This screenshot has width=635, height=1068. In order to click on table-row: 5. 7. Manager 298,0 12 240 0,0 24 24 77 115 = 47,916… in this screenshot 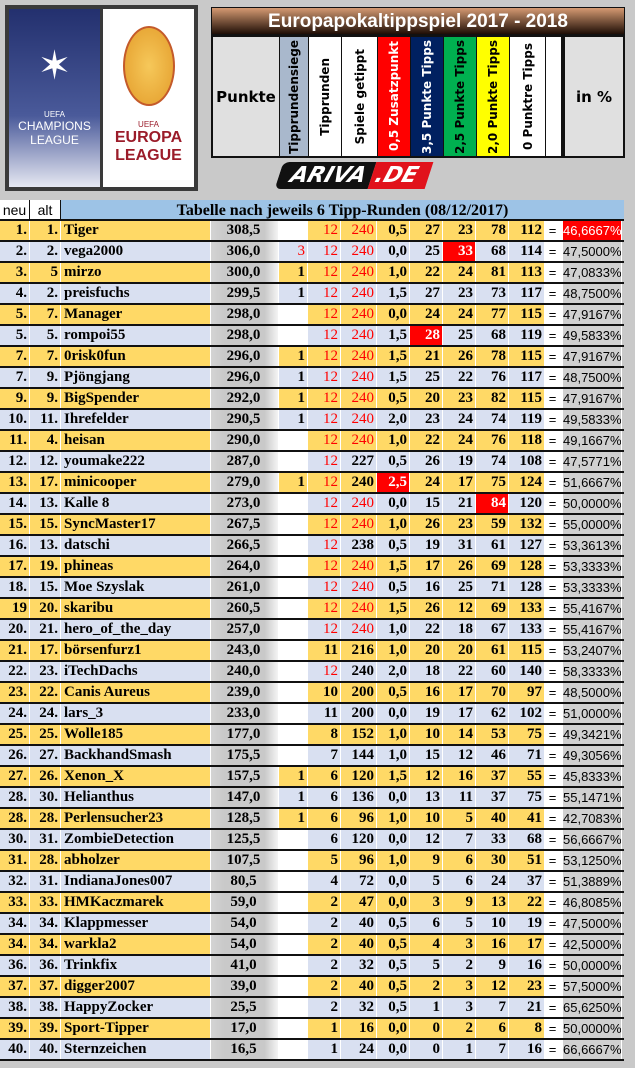, I will do `click(312, 315)`.